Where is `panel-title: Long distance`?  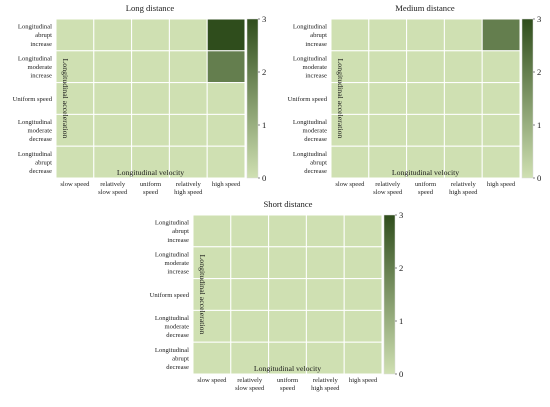
panel-title: Long distance is located at coordinates (150, 8).